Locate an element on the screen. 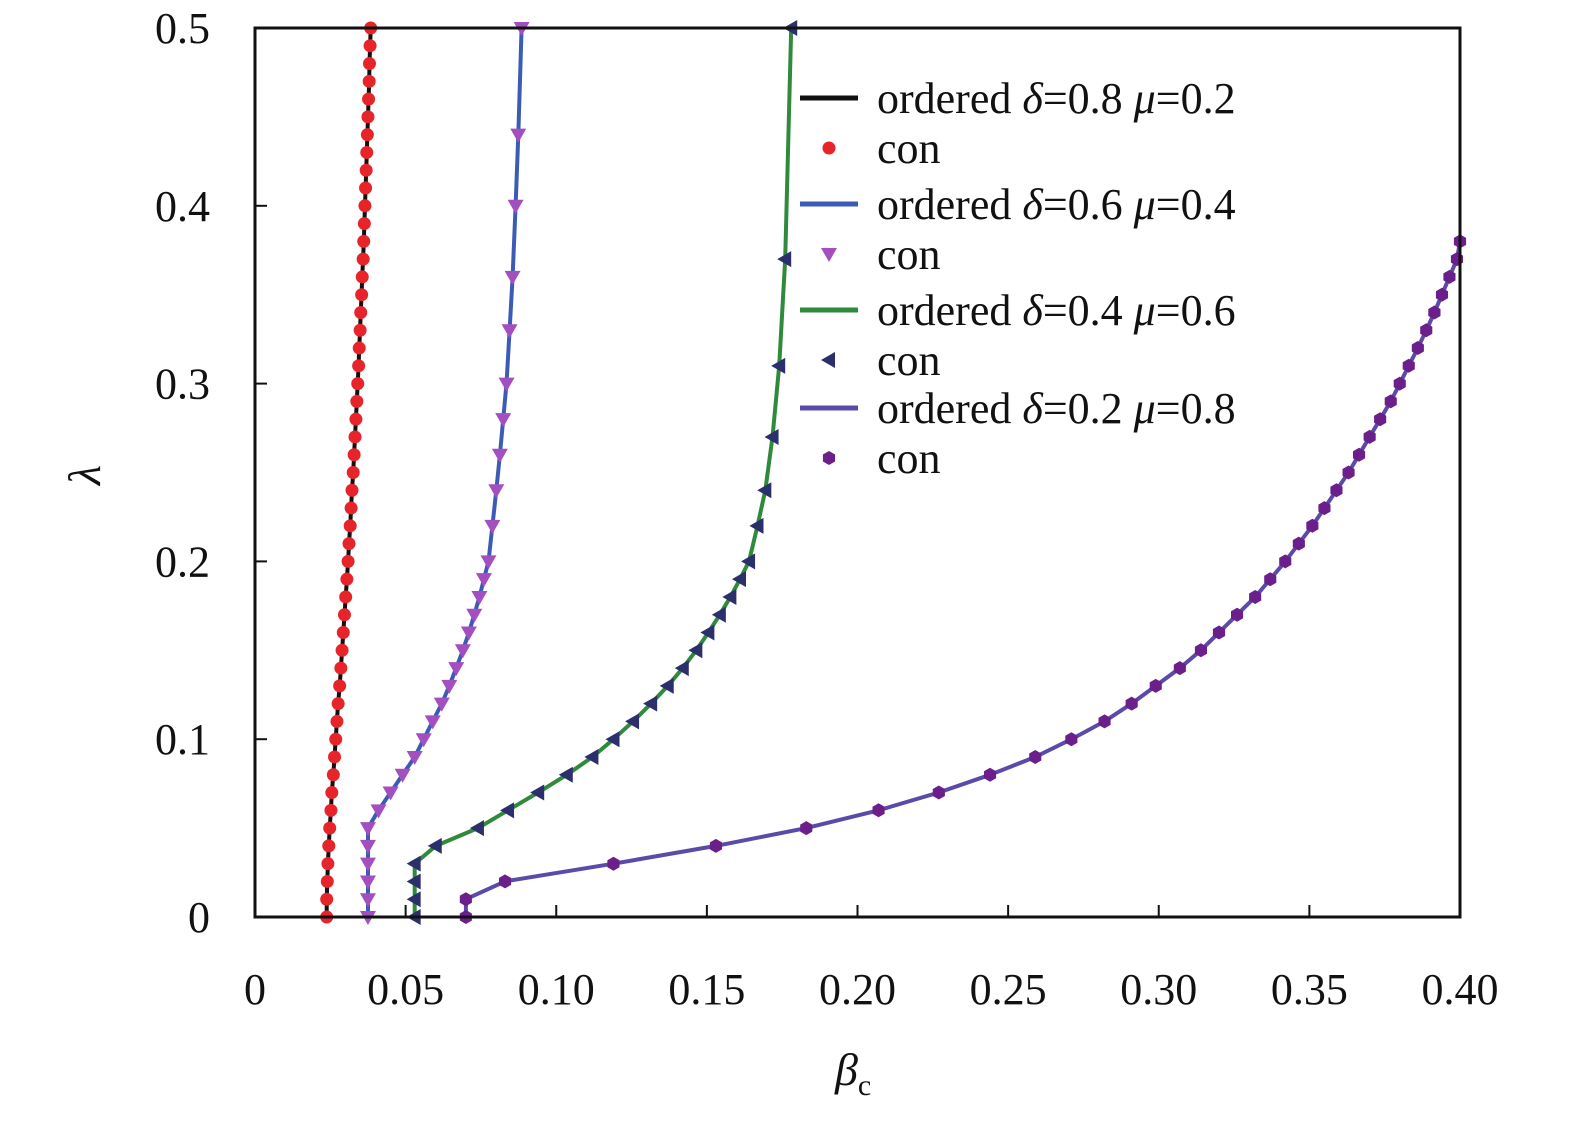 The width and height of the screenshot is (1575, 1122). legend-label-ordered: ordered δ=0.4 μ=0.6 is located at coordinates (1056, 310).